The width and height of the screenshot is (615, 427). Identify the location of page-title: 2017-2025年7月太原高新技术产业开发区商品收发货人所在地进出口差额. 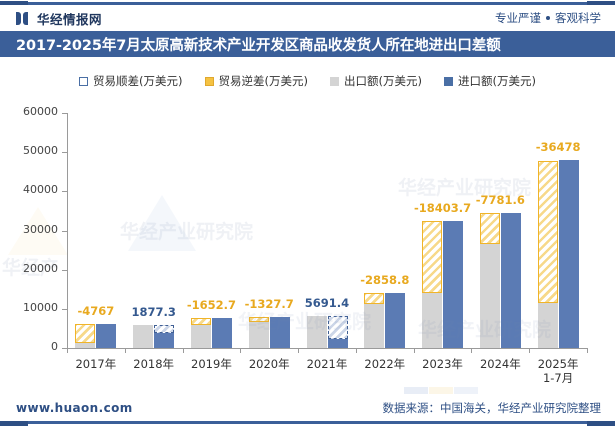
(258, 45).